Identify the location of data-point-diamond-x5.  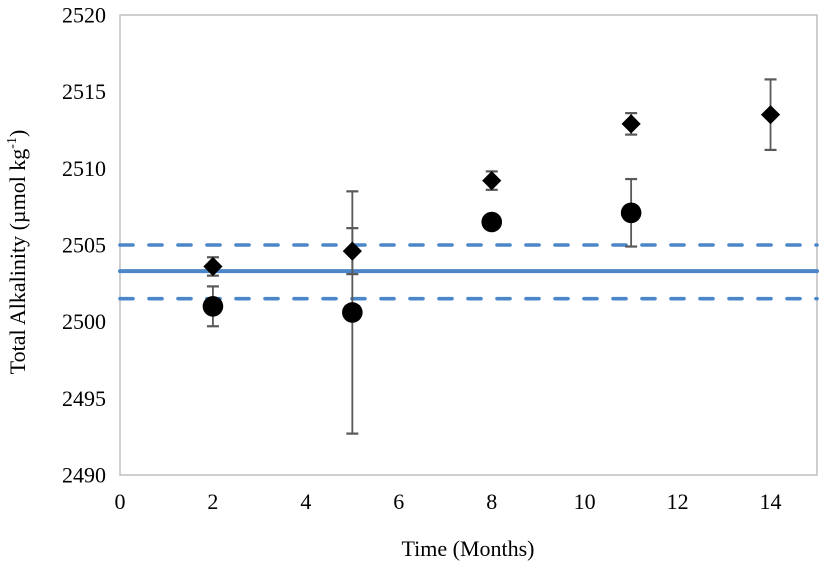
(352, 251).